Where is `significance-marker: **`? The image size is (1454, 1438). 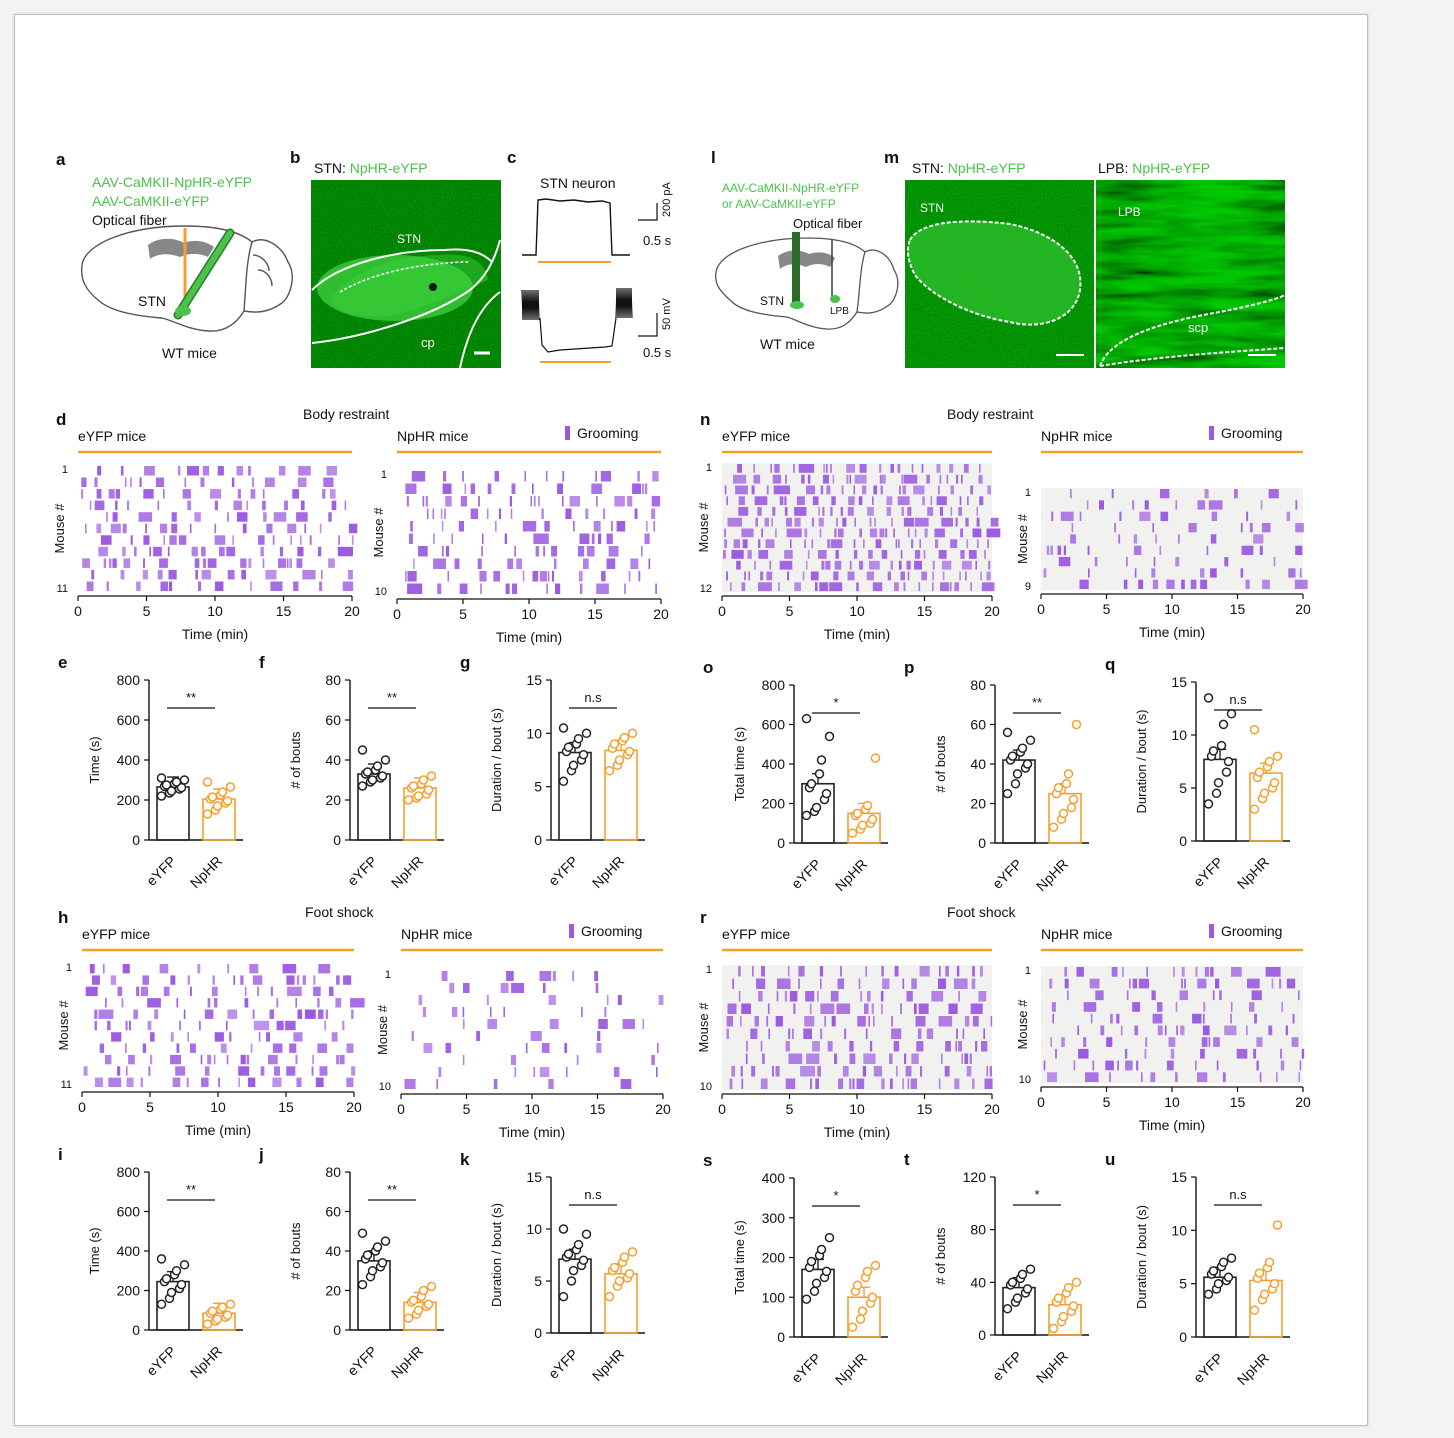 significance-marker: ** is located at coordinates (1037, 702).